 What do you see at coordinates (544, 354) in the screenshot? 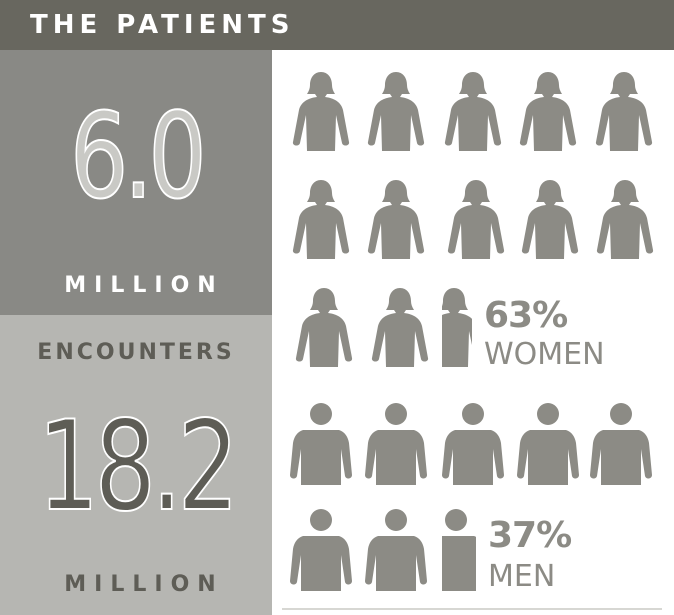
I see `women-label: WOMEN` at bounding box center [544, 354].